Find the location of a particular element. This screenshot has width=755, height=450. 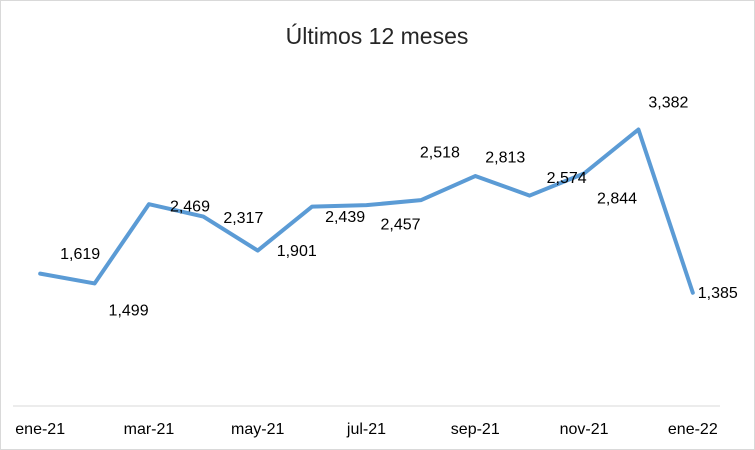

data-label: 2,518 is located at coordinates (440, 152).